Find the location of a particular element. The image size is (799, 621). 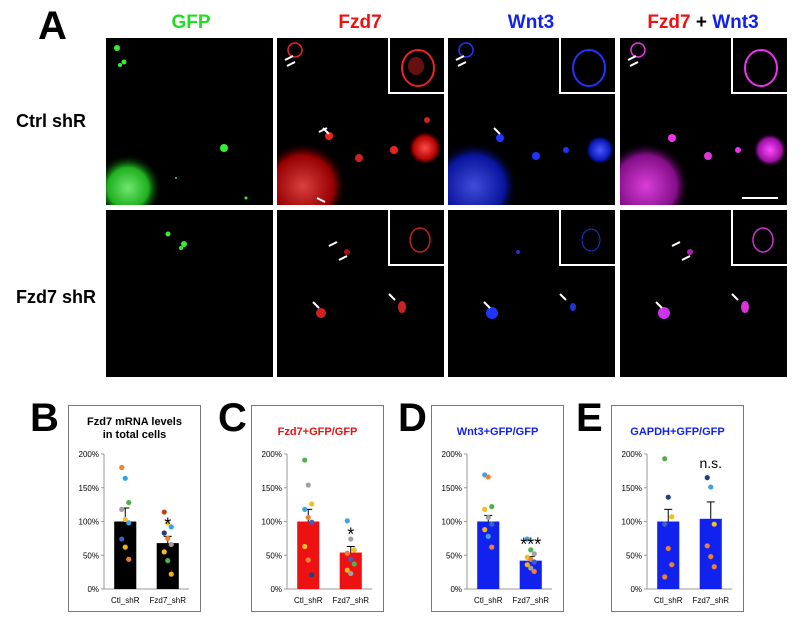

chart-d-ytick-label: 200% is located at coordinates (452, 454).